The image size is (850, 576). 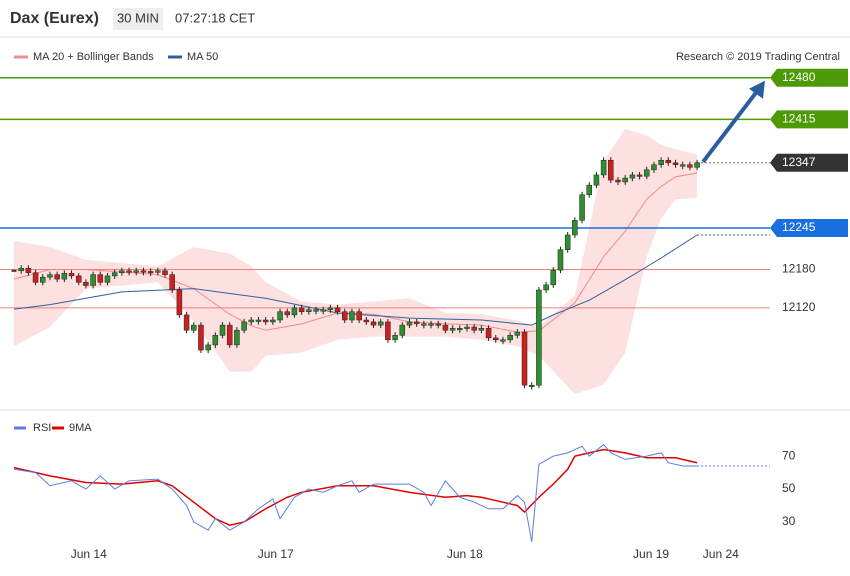 What do you see at coordinates (465, 554) in the screenshot?
I see `x-tick-label: Jun 18` at bounding box center [465, 554].